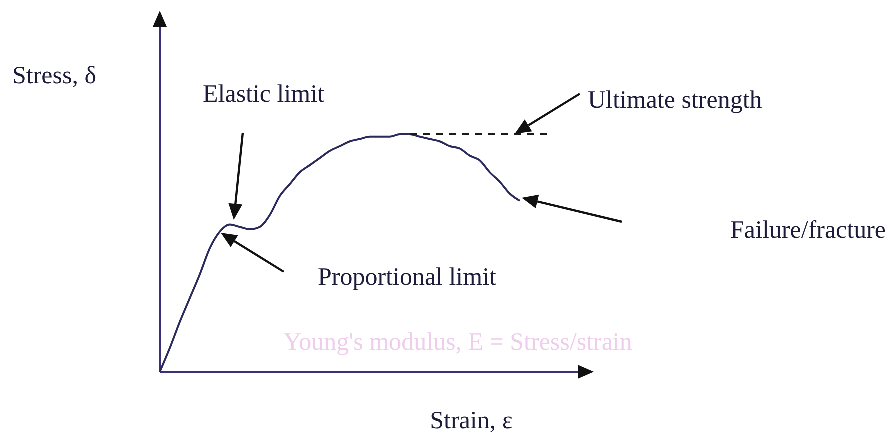 The width and height of the screenshot is (889, 432). What do you see at coordinates (54, 76) in the screenshot?
I see `y-axis-title: Stress, δ` at bounding box center [54, 76].